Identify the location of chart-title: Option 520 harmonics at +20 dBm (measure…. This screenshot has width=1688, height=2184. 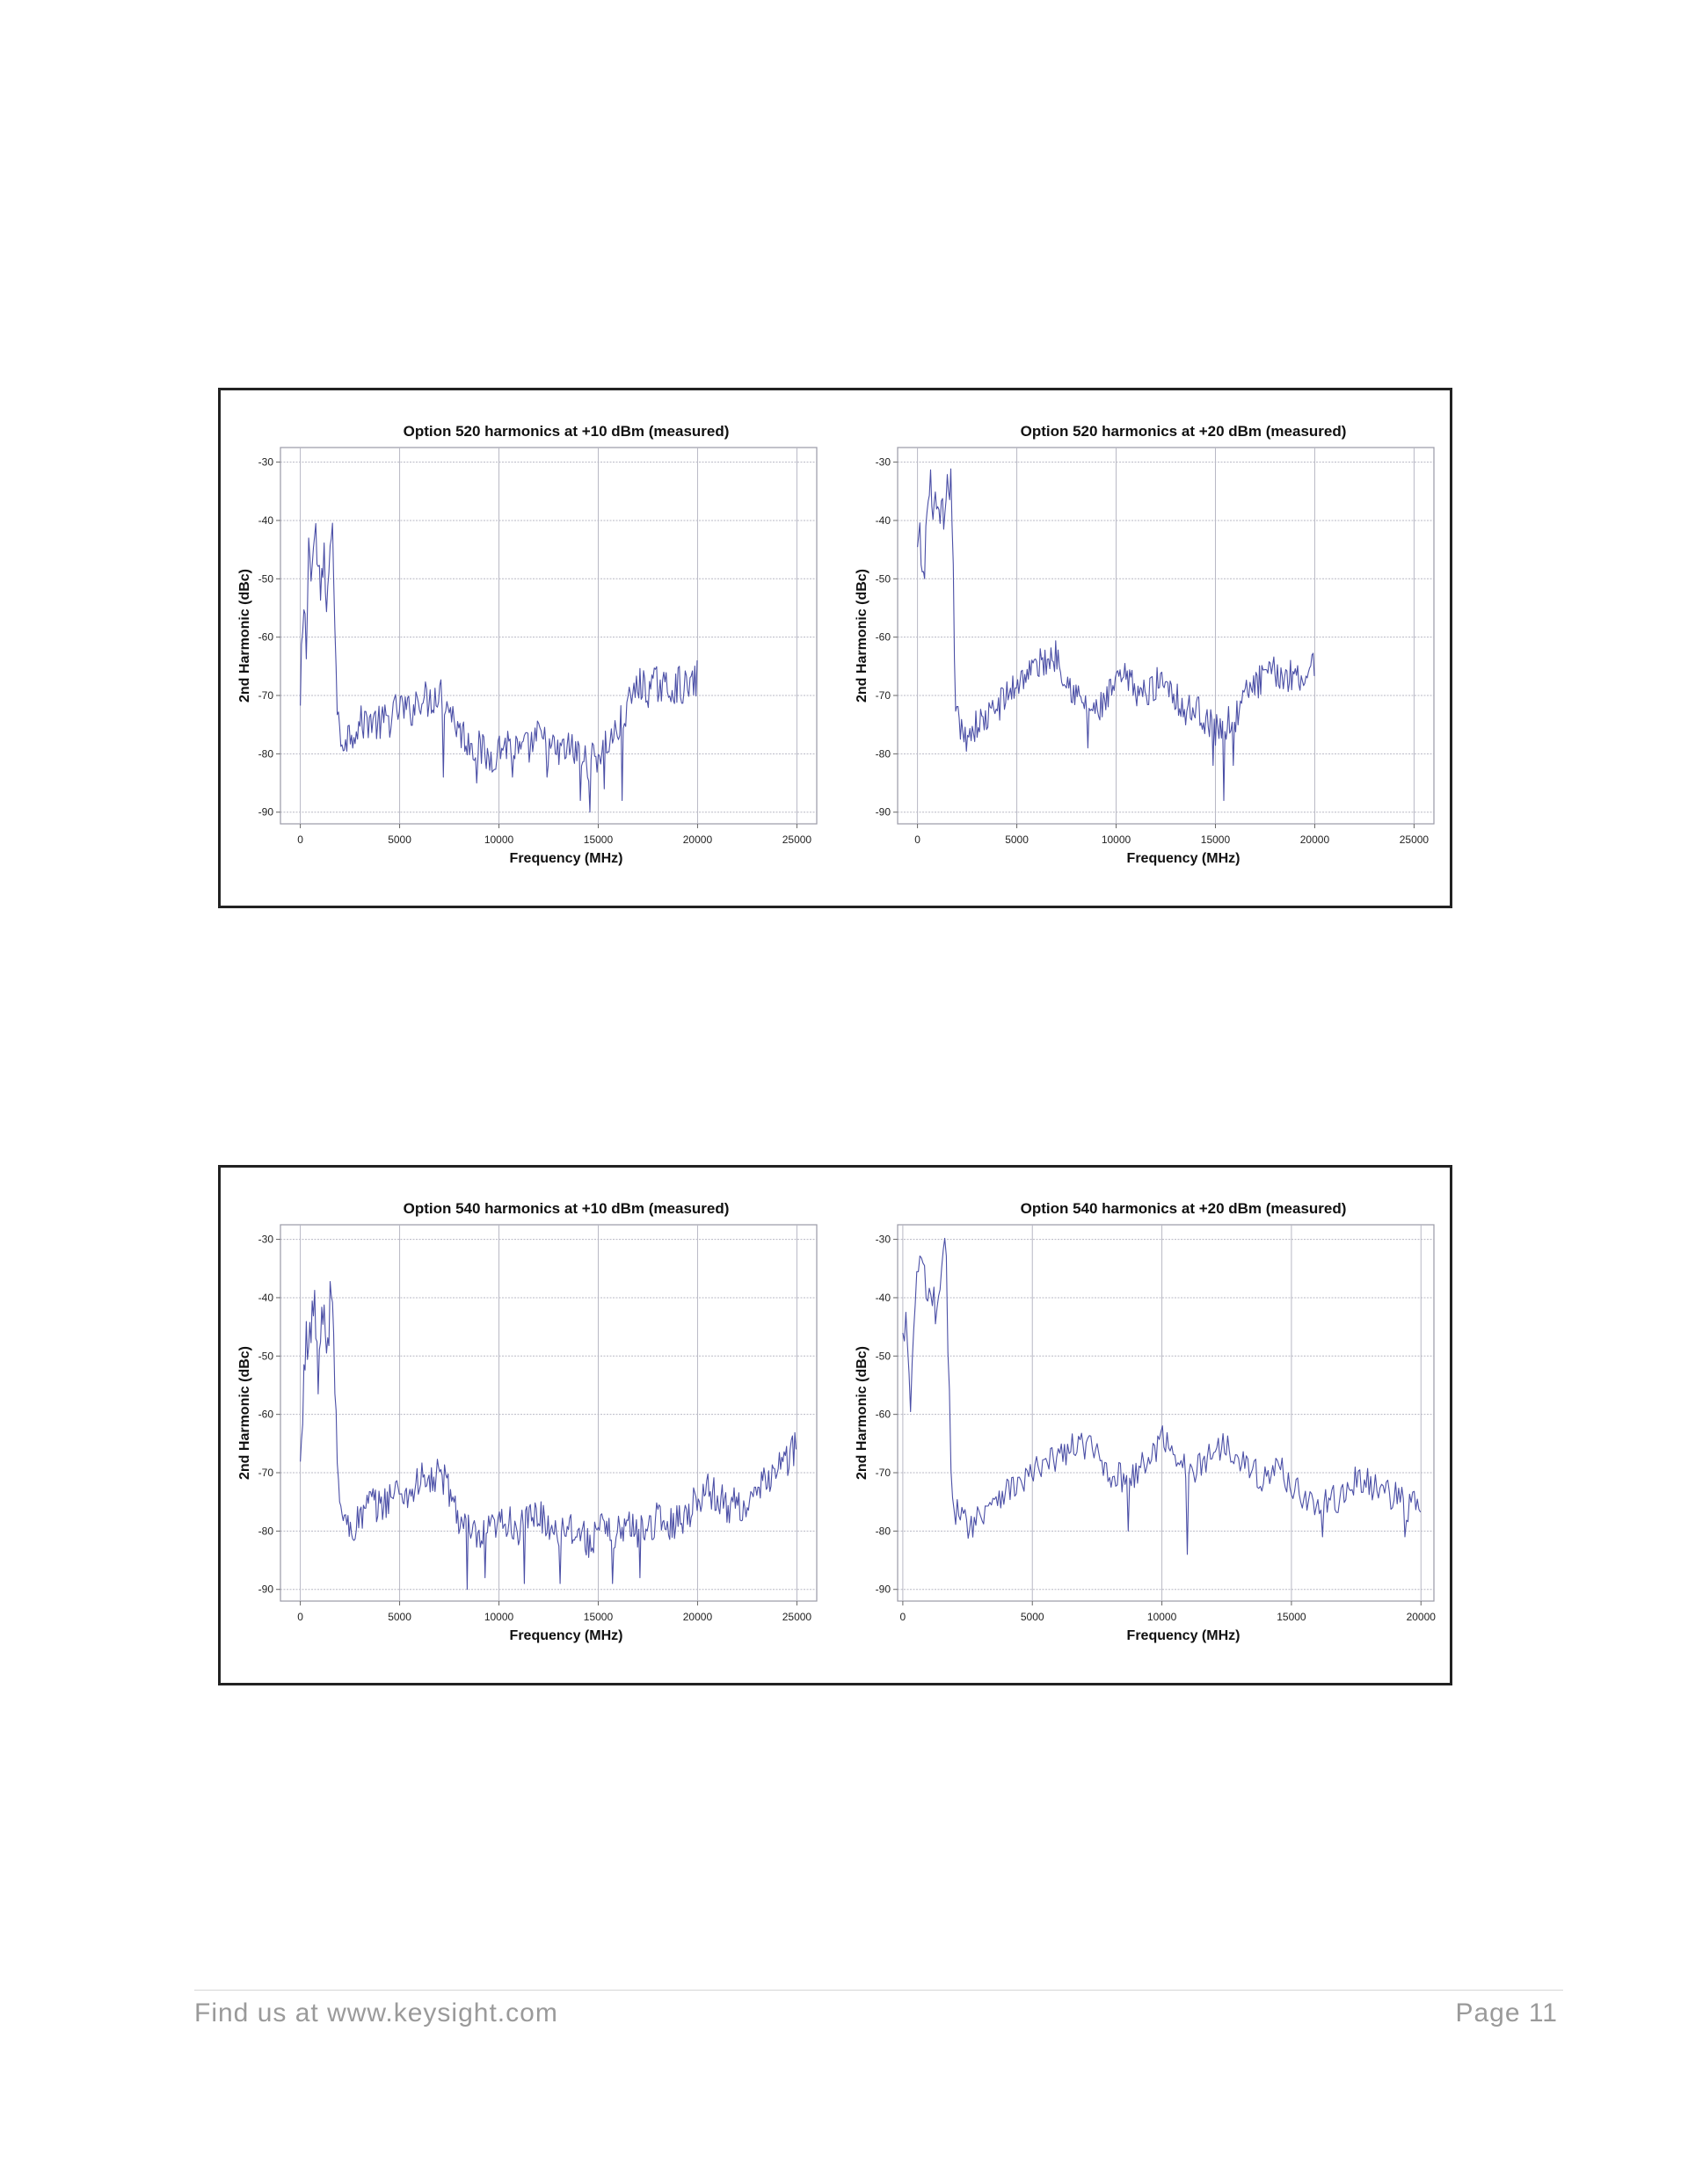
(1184, 431).